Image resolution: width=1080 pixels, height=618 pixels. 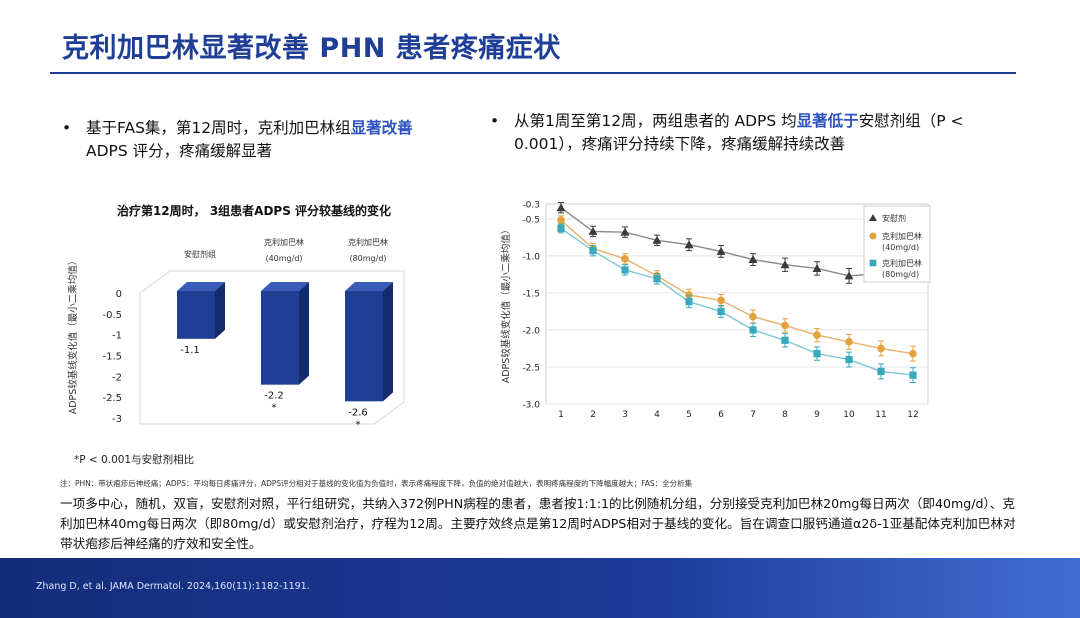 I want to click on line-x-tick-label: 3, so click(x=625, y=415).